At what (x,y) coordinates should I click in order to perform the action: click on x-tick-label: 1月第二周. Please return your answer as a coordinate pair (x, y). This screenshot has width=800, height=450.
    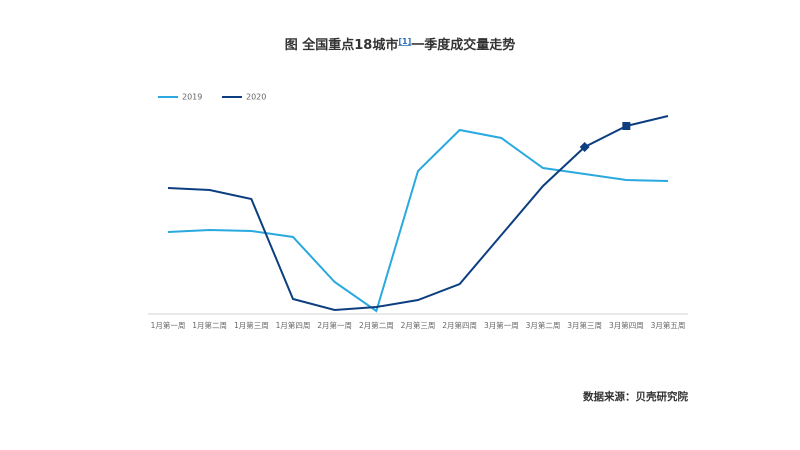
    Looking at the image, I should click on (209, 325).